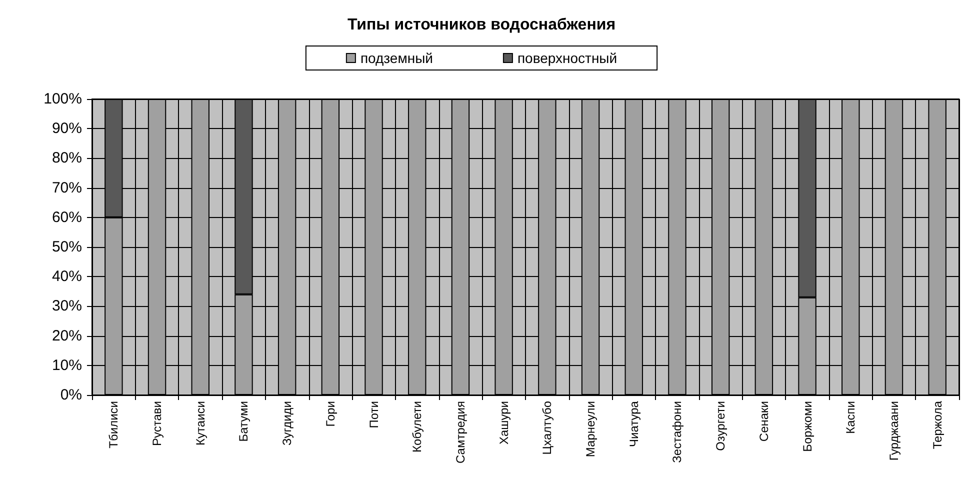 This screenshot has width=963, height=499. What do you see at coordinates (633, 423) in the screenshot?
I see `x-tick-label: Чиатура` at bounding box center [633, 423].